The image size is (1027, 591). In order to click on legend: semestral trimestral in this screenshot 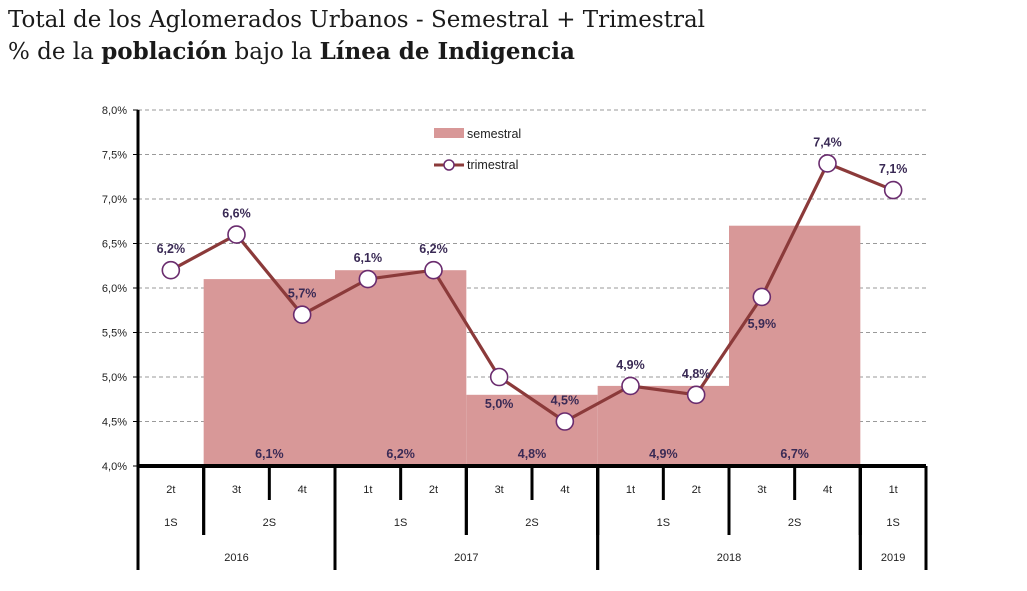, I will do `click(477, 149)`.